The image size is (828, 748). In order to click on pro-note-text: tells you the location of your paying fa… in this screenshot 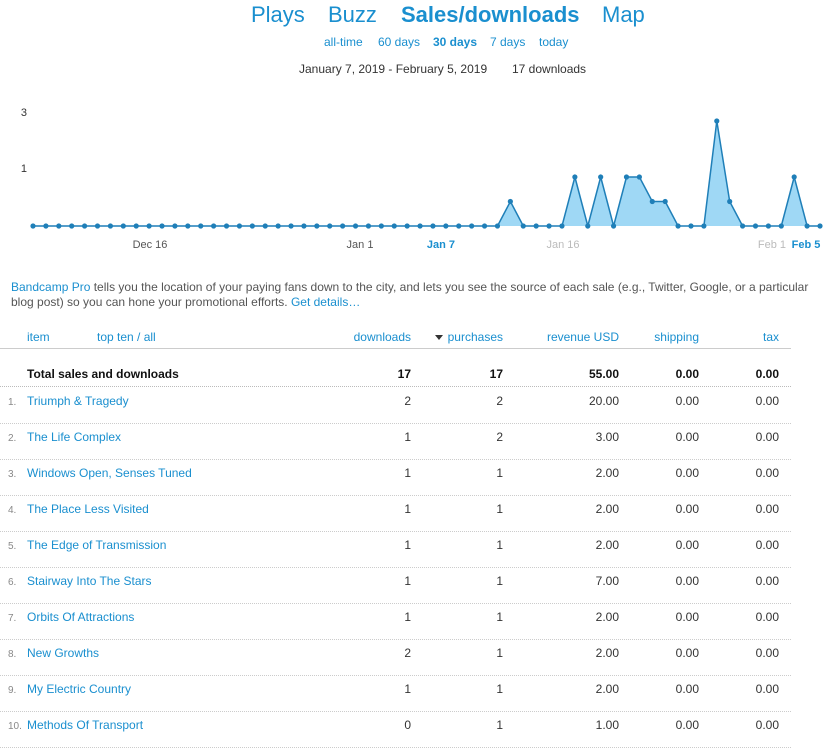, I will do `click(410, 294)`.